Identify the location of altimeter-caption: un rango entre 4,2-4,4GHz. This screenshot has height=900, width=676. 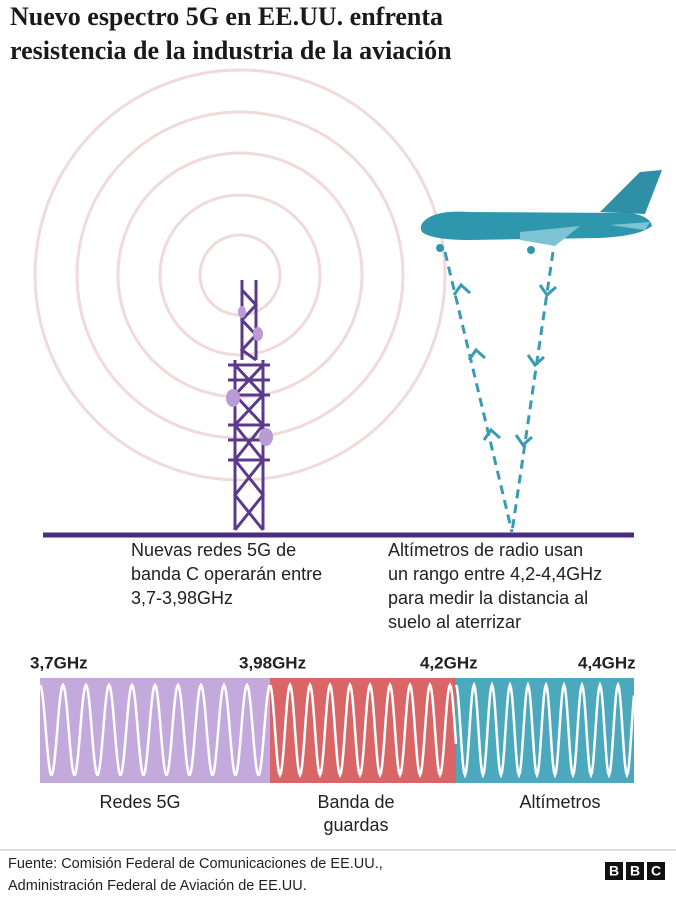
(495, 574).